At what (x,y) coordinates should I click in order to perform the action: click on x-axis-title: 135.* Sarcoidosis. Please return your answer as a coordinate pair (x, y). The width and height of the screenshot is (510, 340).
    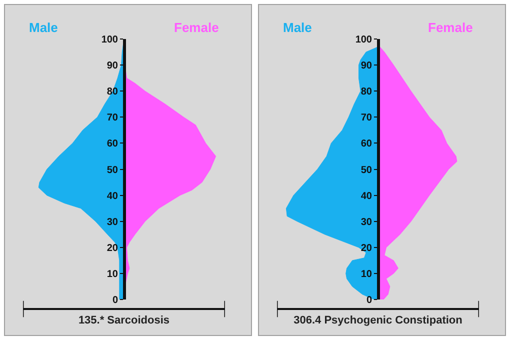
    Looking at the image, I should click on (124, 320).